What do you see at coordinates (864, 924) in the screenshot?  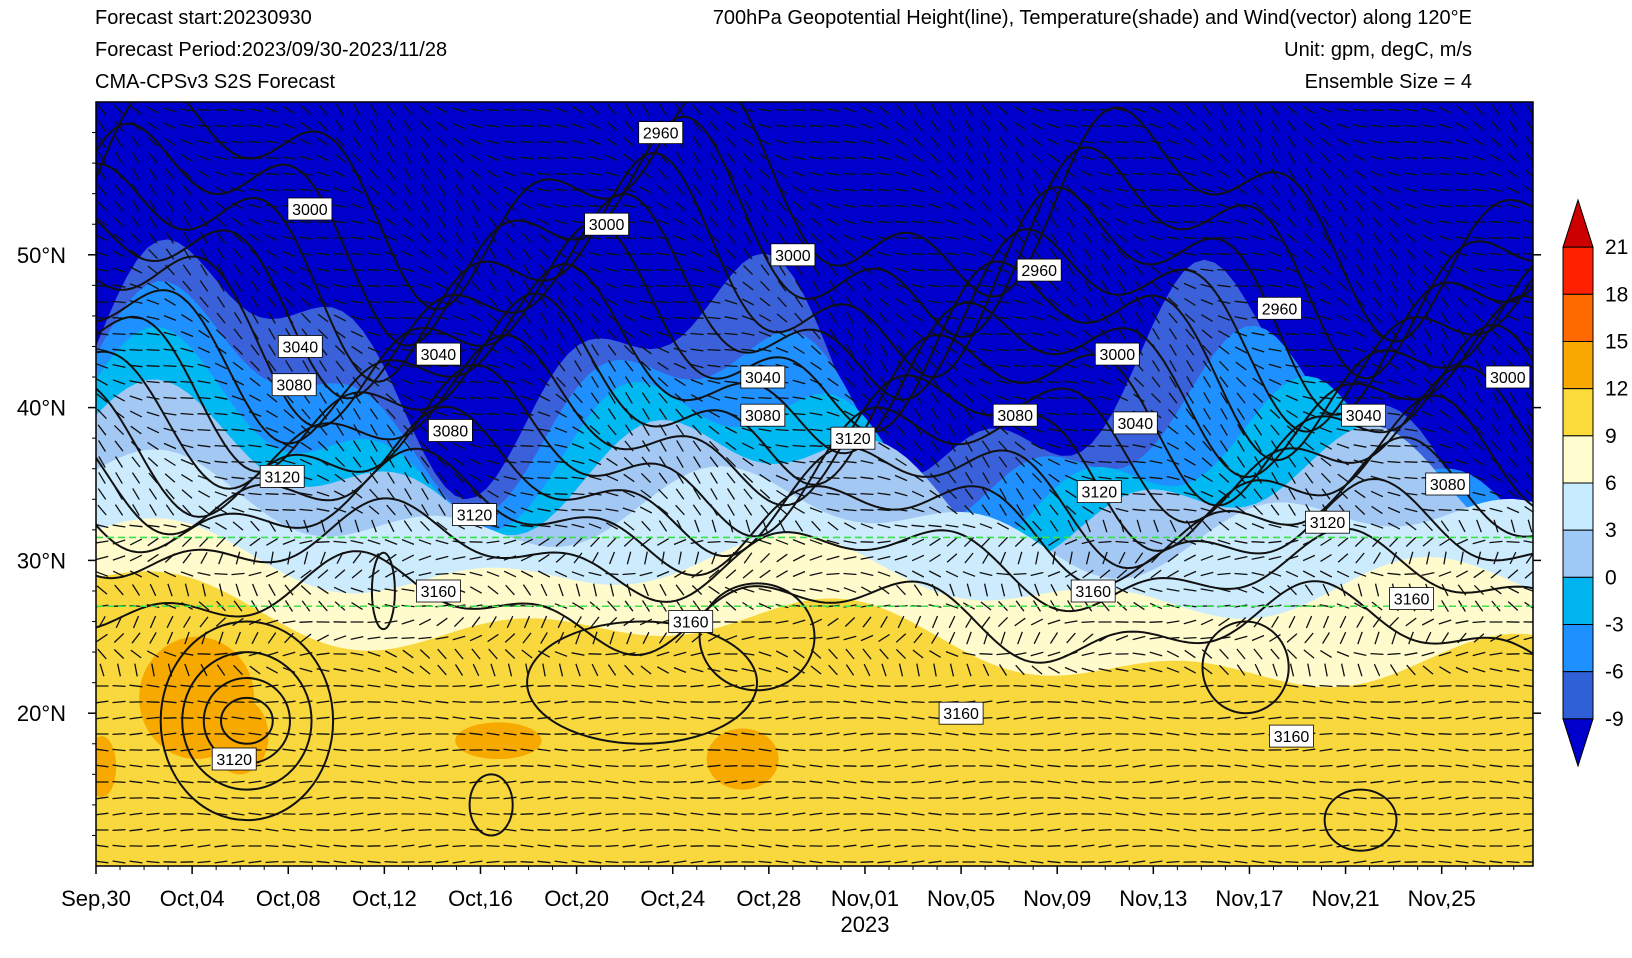 I see `x-year-label: 2023` at bounding box center [864, 924].